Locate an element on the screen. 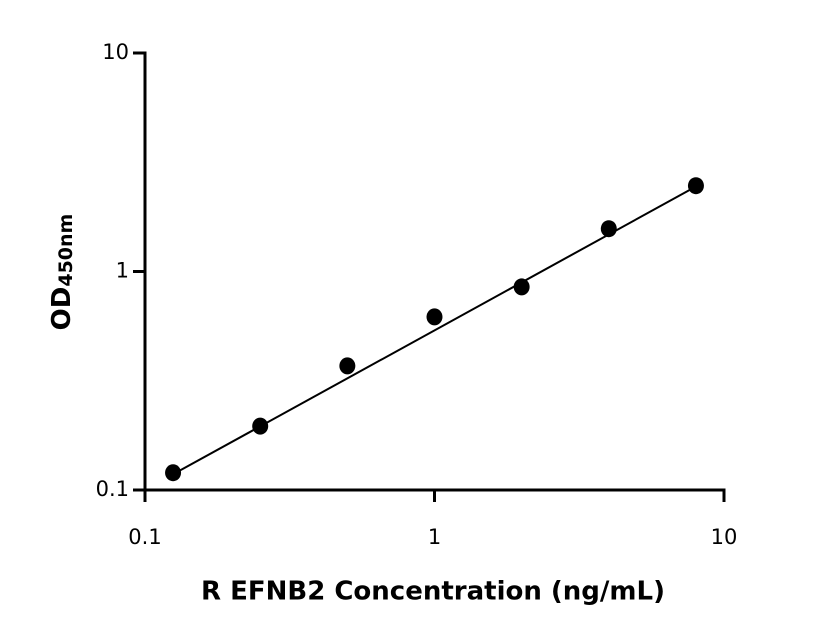 The image size is (816, 640). x-axis-title: R EFNB2 Concentration (ng/mL) is located at coordinates (433, 592).